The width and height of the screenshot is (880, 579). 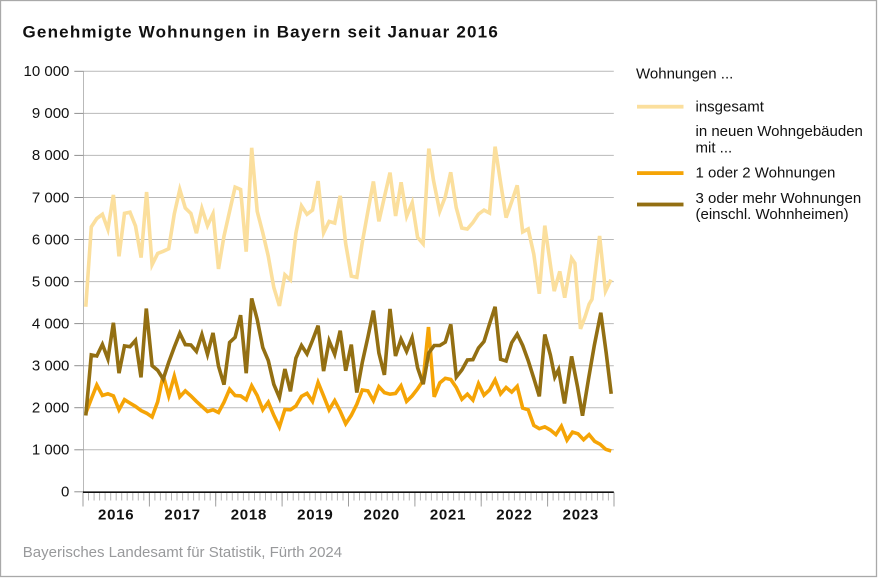 What do you see at coordinates (51, 281) in the screenshot?
I see `svg-text: 5 000` at bounding box center [51, 281].